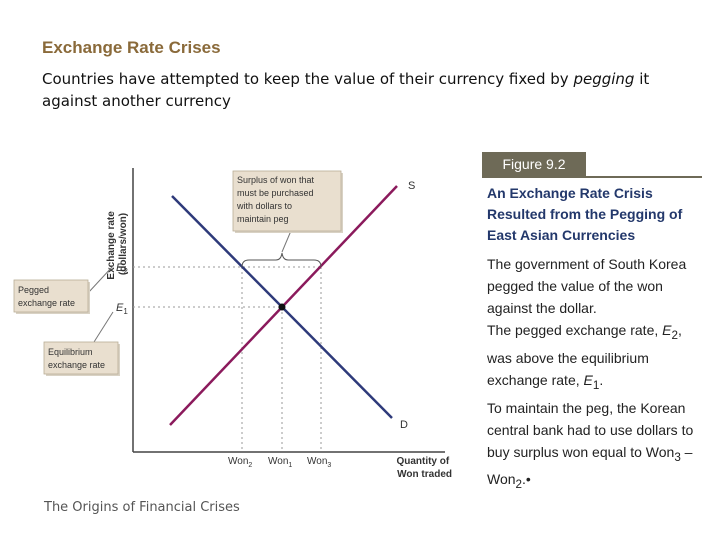 The image size is (720, 540). Describe the element at coordinates (117, 243) in the screenshot. I see `y-axis-label: Exchange rate (dollars/won)` at that location.